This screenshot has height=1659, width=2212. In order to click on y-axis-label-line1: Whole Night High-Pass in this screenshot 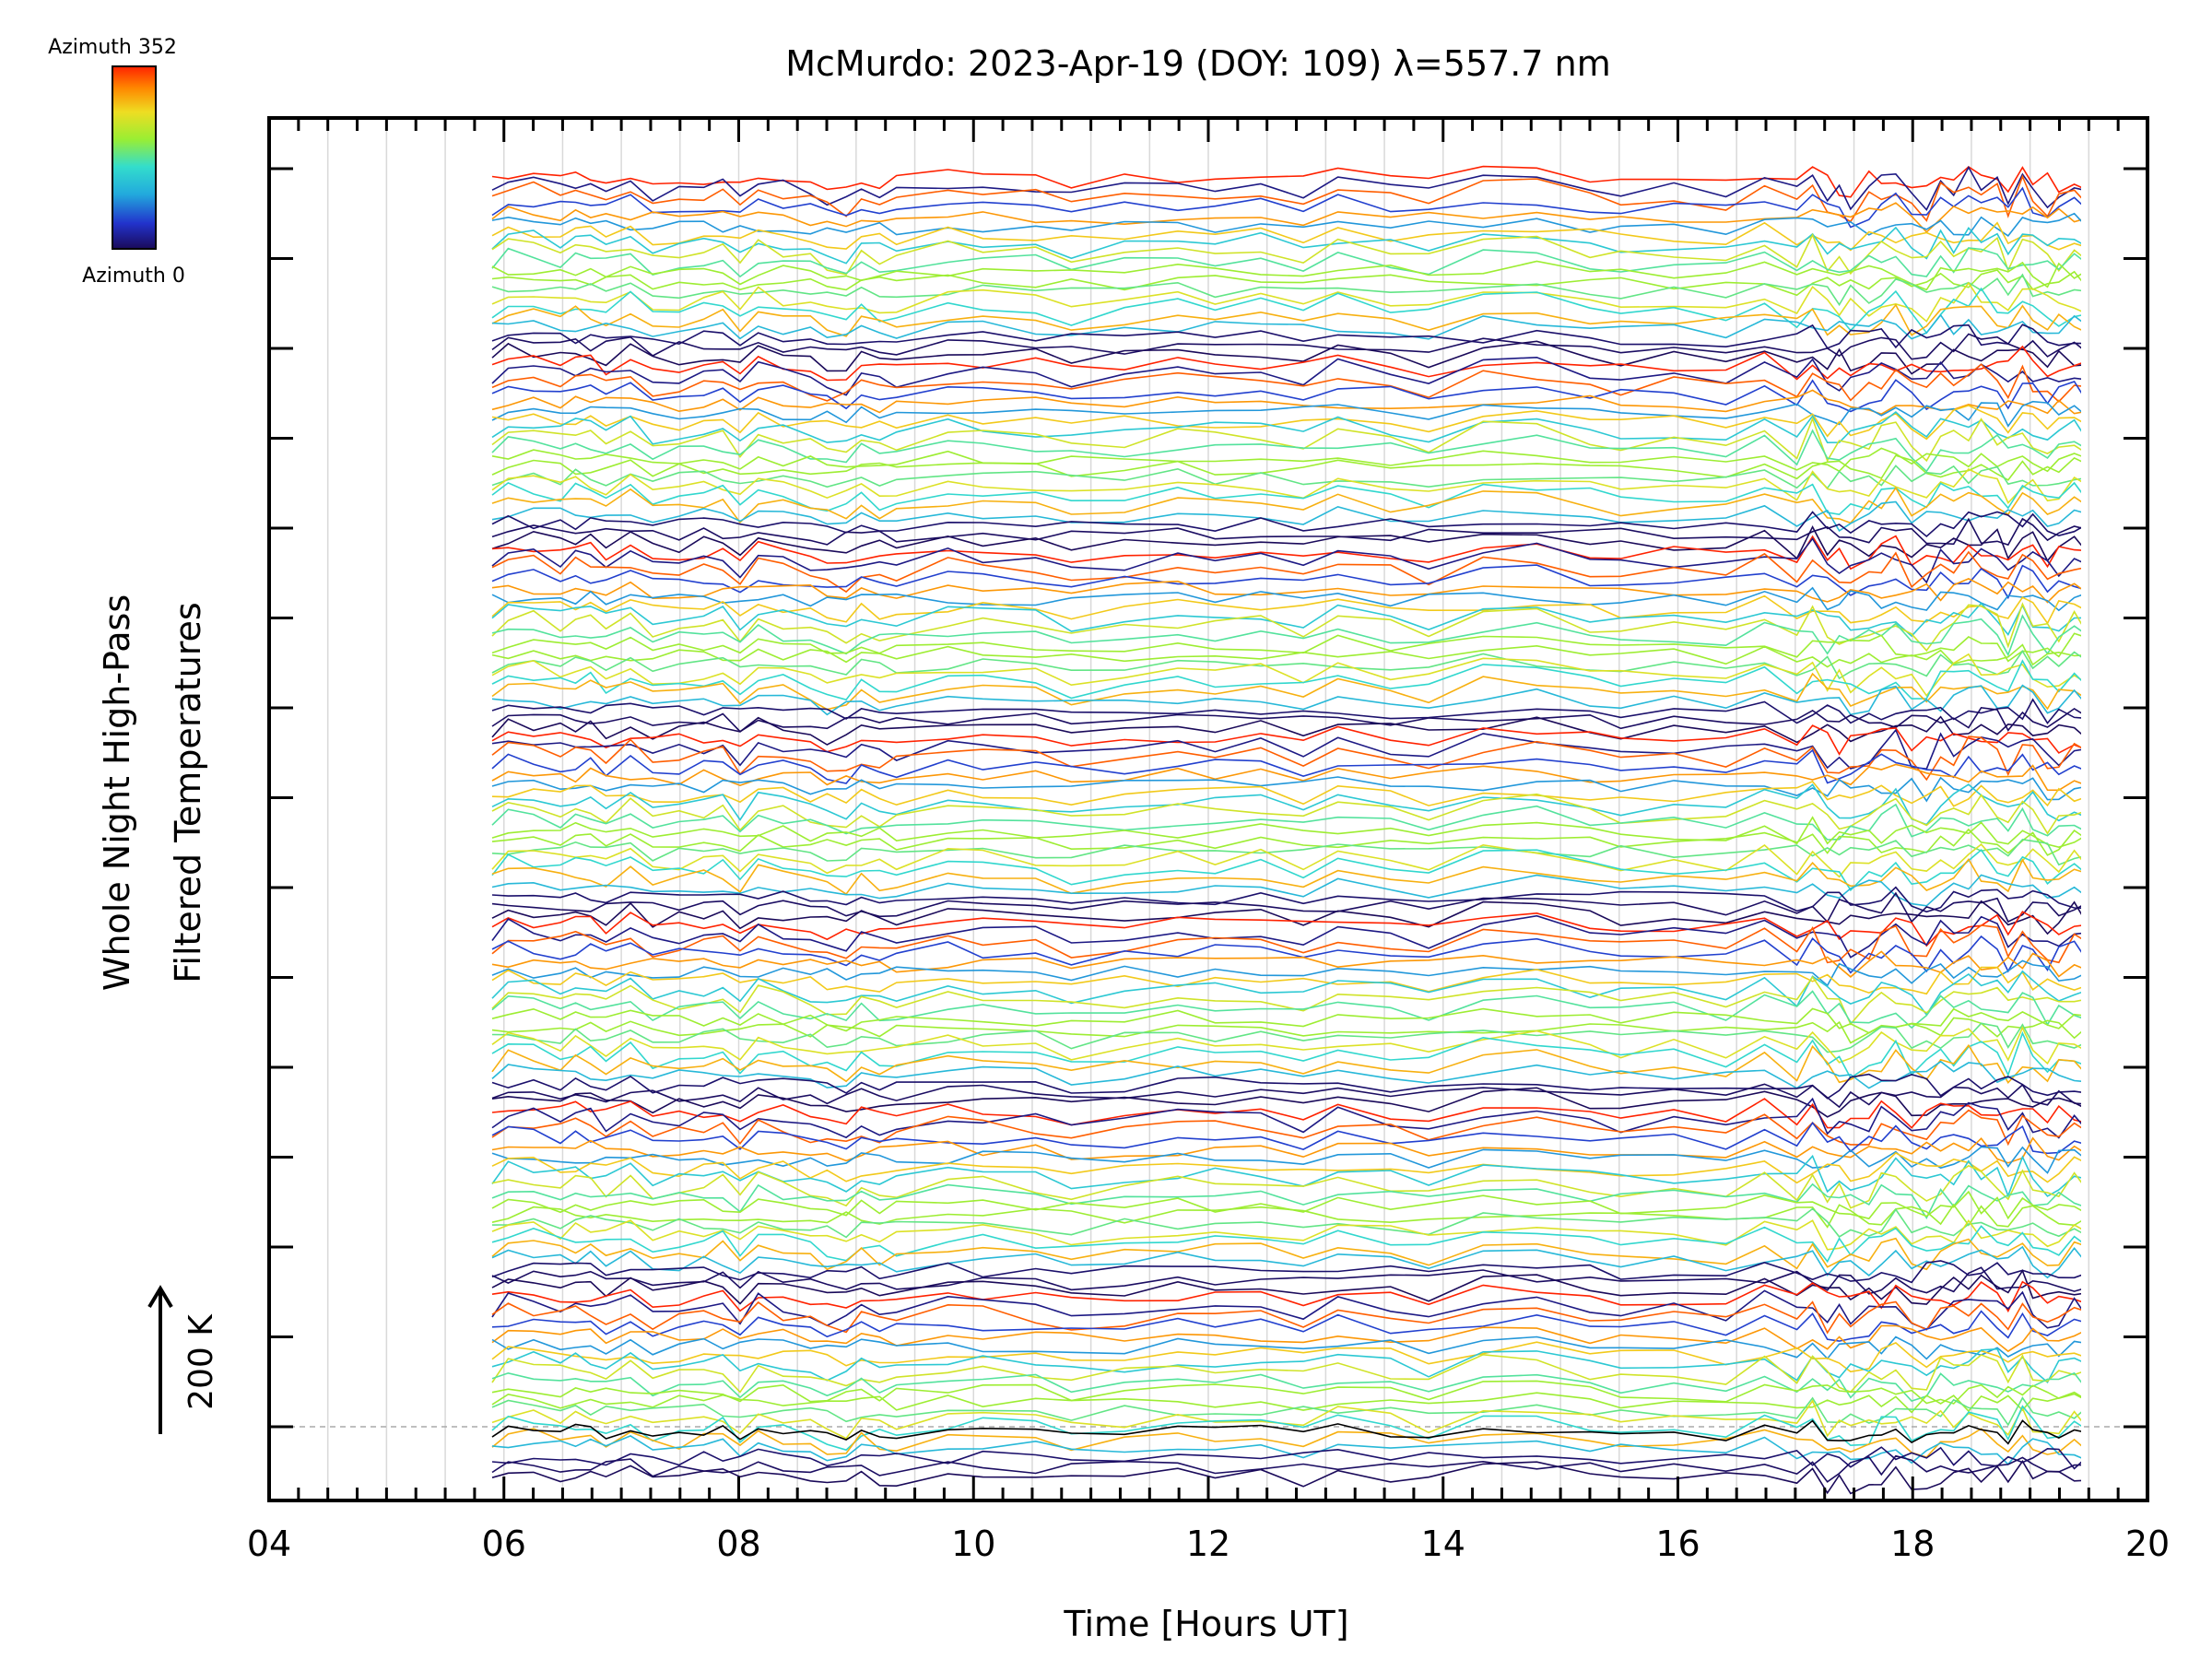, I will do `click(117, 792)`.